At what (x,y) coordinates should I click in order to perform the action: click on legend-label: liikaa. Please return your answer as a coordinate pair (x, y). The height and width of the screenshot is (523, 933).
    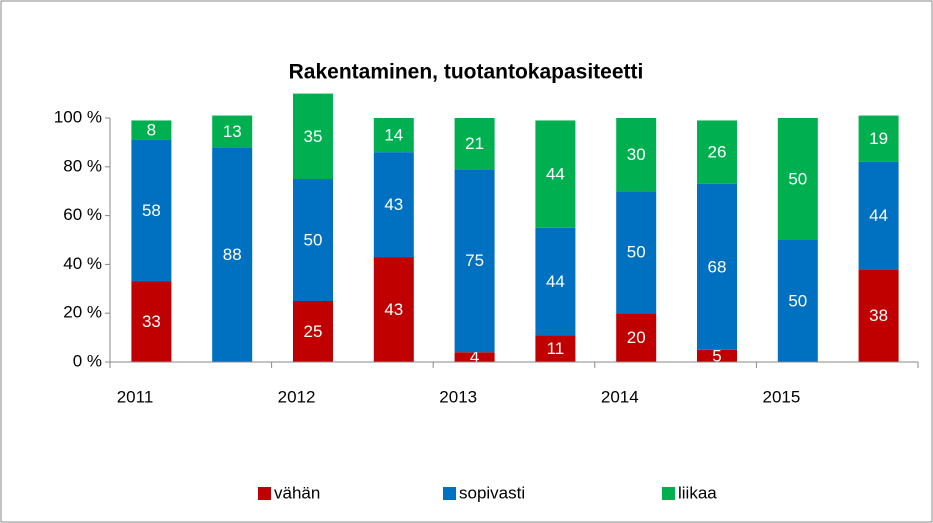
    Looking at the image, I should click on (697, 492).